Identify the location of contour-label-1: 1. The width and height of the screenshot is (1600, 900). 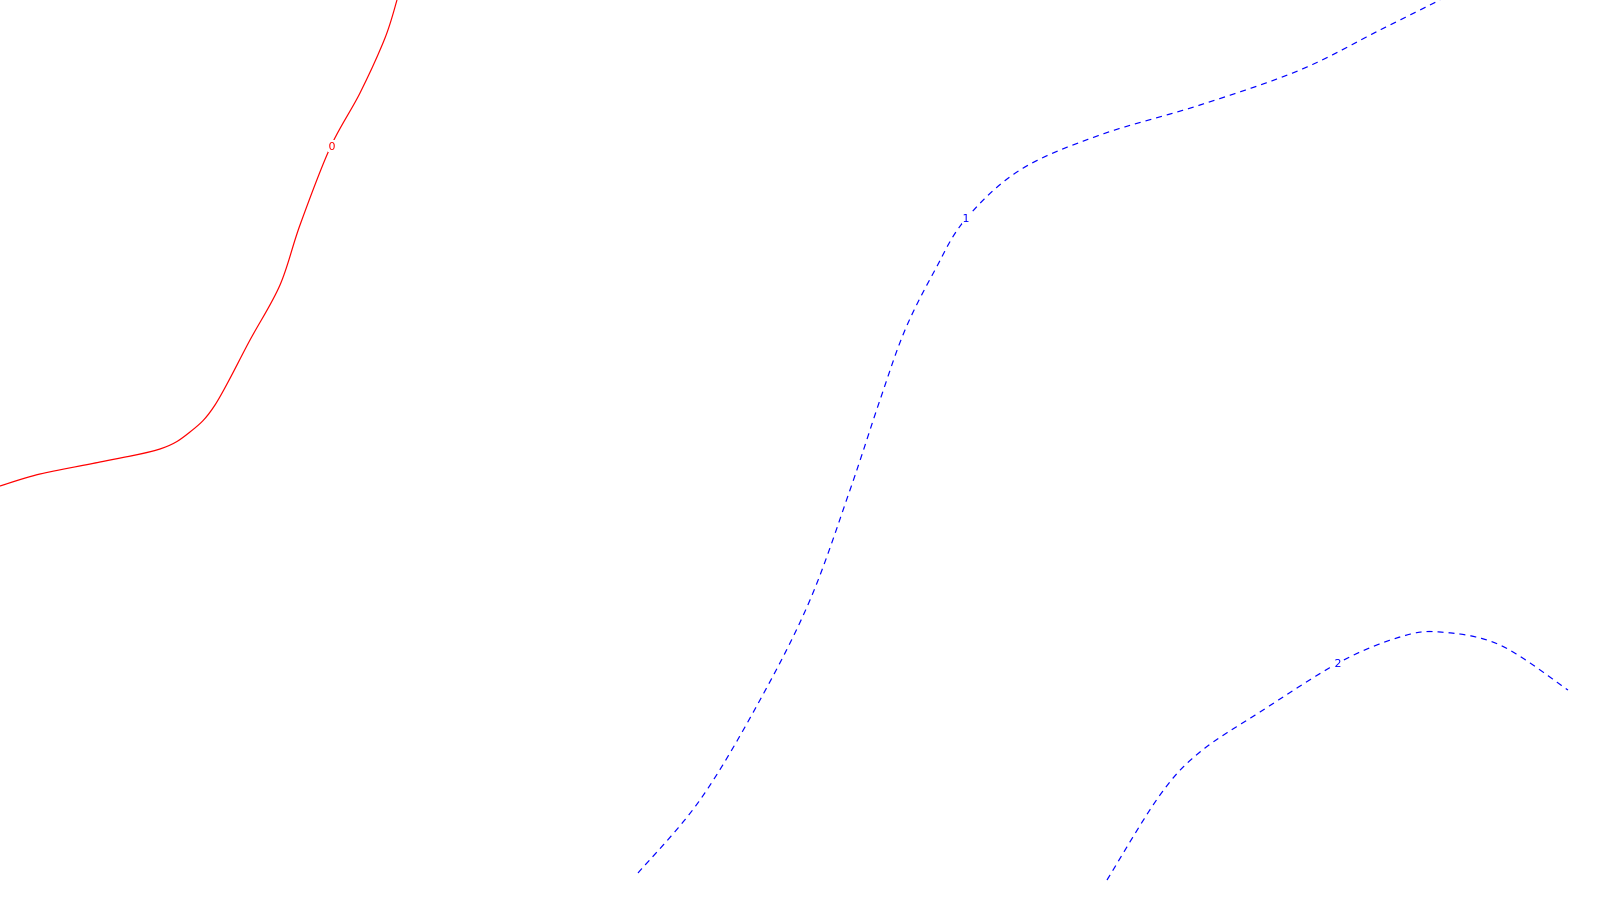
(966, 218).